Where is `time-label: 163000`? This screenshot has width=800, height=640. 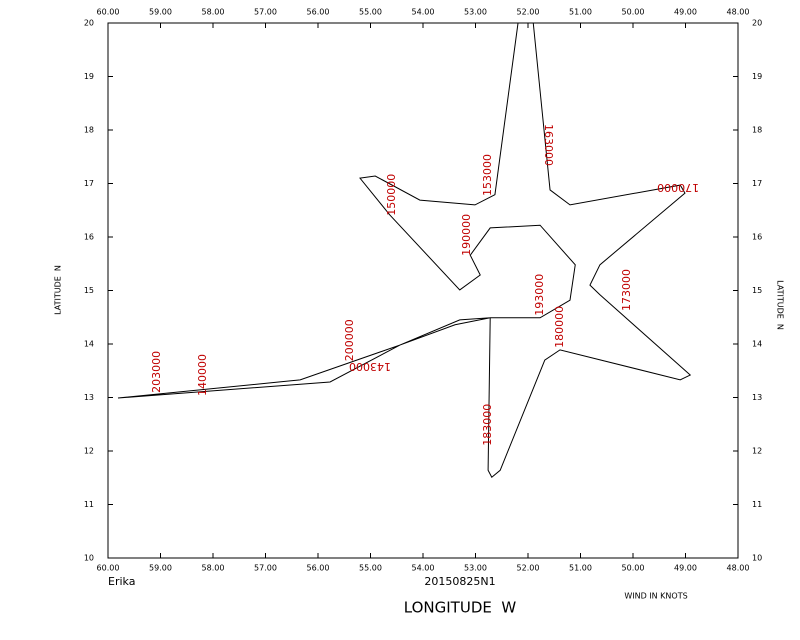
time-label: 163000 is located at coordinates (548, 145).